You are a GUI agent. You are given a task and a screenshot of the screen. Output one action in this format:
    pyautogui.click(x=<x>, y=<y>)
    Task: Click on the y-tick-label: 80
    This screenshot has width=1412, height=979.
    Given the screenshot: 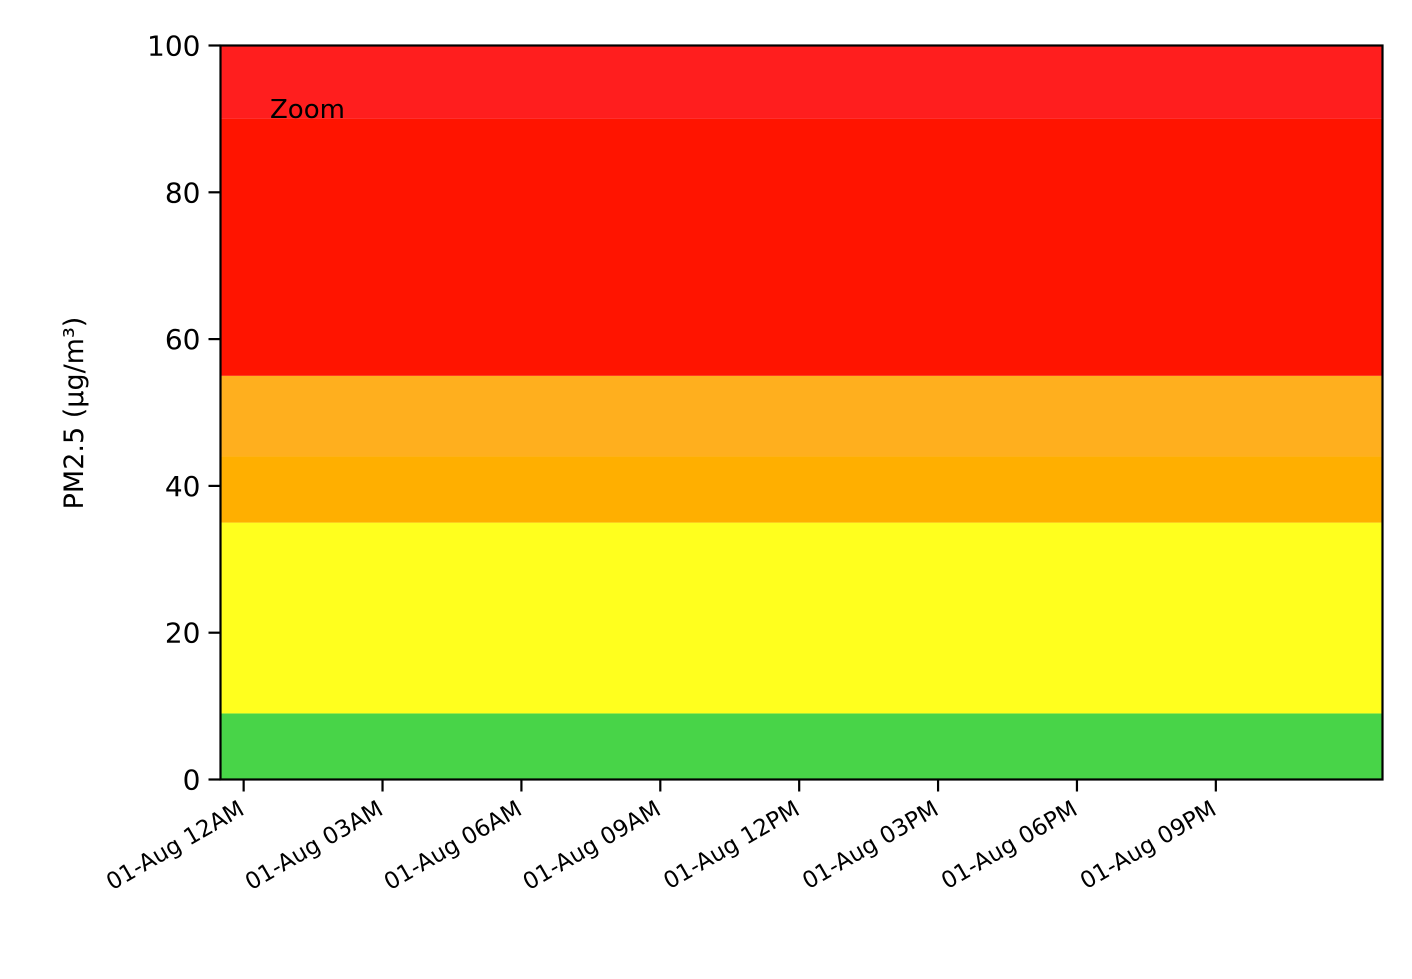 What is the action you would take?
    pyautogui.click(x=183, y=192)
    